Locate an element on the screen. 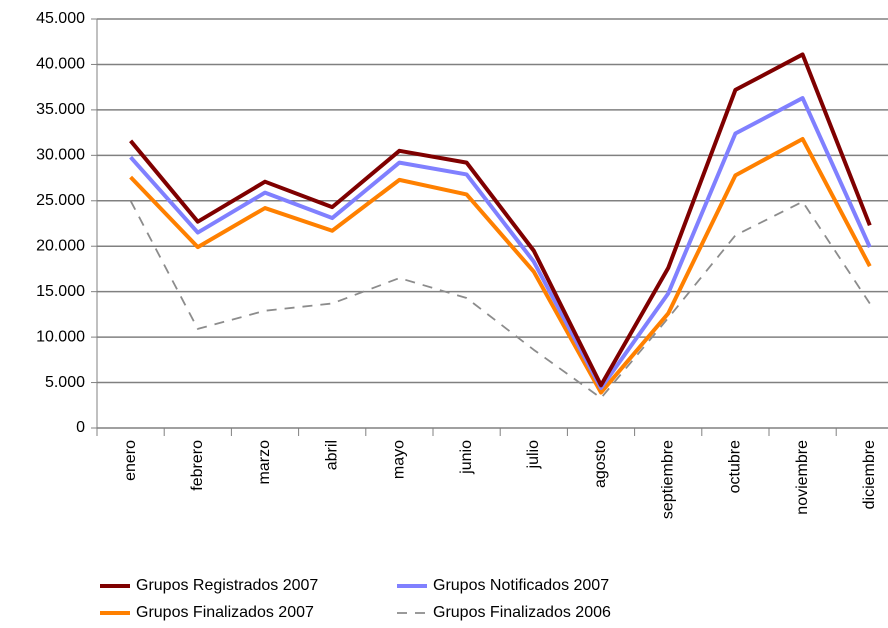 The height and width of the screenshot is (628, 888). x-tick-label: agosto is located at coordinates (600, 464).